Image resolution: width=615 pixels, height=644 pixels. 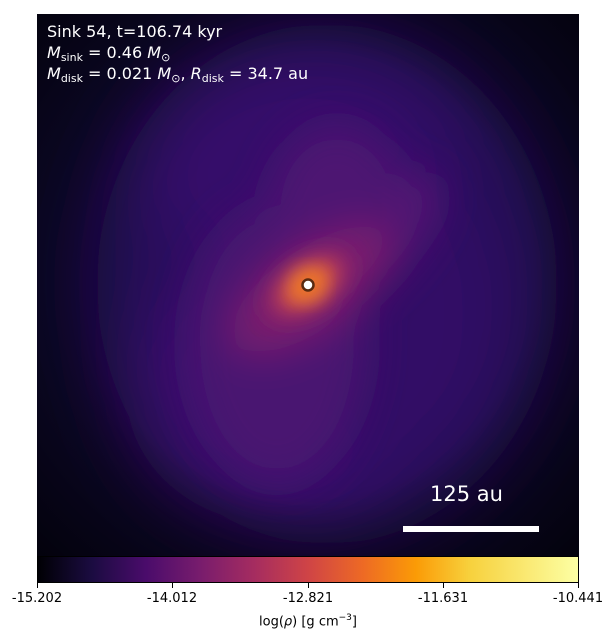 I want to click on colorbar-tick-label: -11.631, so click(x=443, y=598).